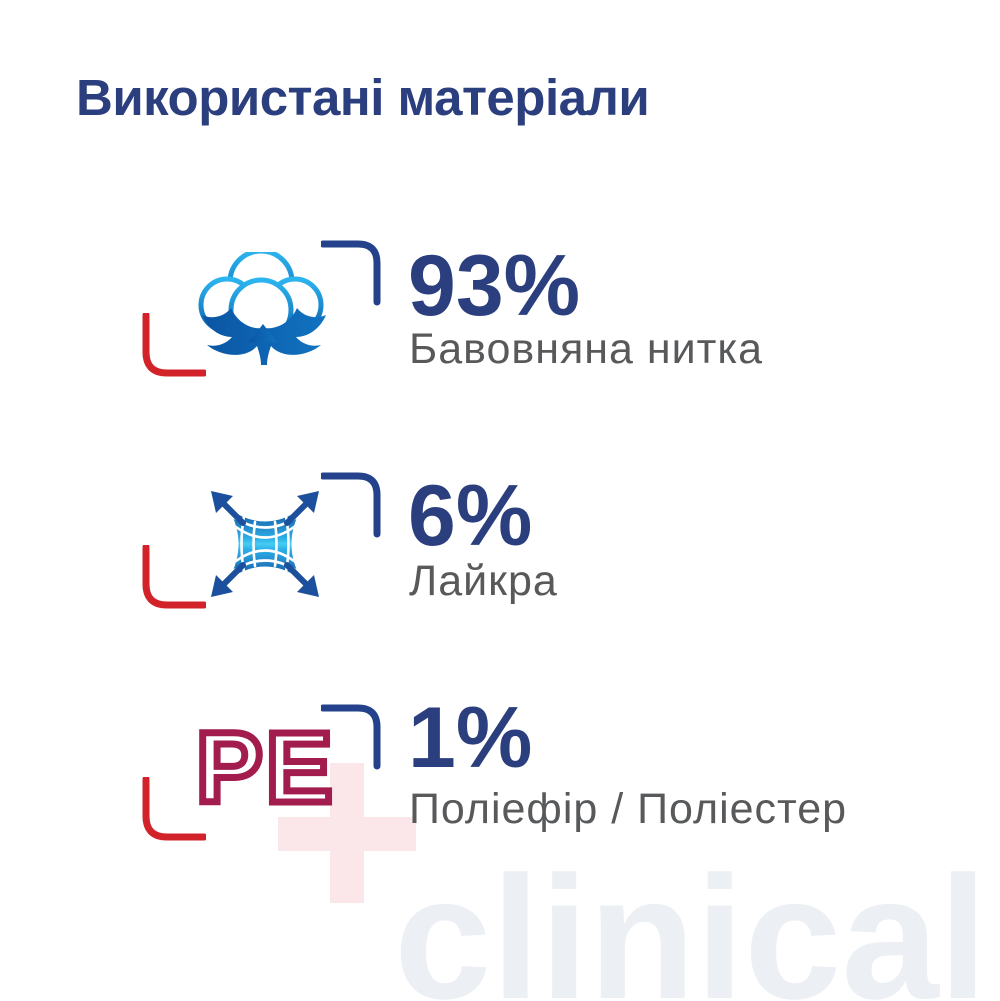  I want to click on page-title: Використані матеріали, so click(363, 97).